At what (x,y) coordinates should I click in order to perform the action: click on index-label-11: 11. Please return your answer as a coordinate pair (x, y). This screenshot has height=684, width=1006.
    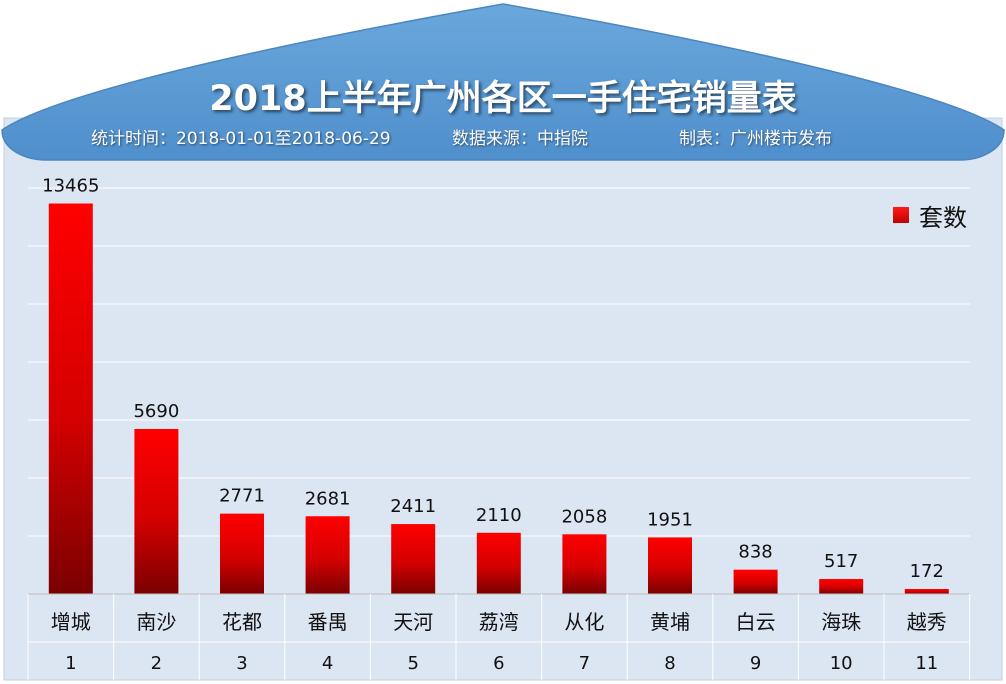
    Looking at the image, I should click on (926, 663).